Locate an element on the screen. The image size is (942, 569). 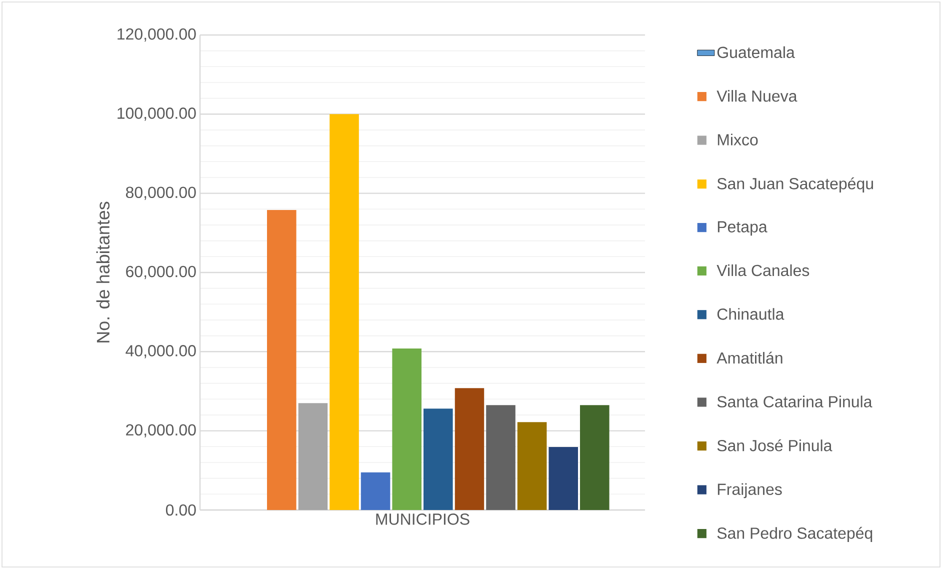
y-tick-label: 60,000.00 is located at coordinates (161, 273).